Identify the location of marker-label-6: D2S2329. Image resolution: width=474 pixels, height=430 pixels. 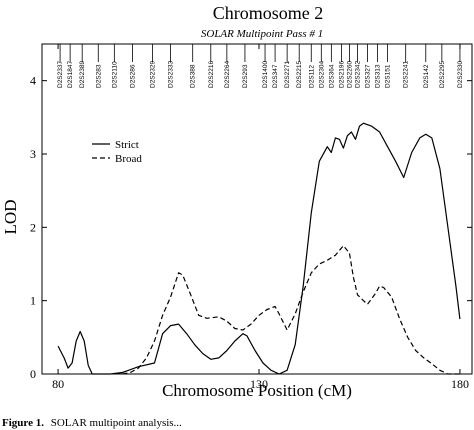
(153, 74).